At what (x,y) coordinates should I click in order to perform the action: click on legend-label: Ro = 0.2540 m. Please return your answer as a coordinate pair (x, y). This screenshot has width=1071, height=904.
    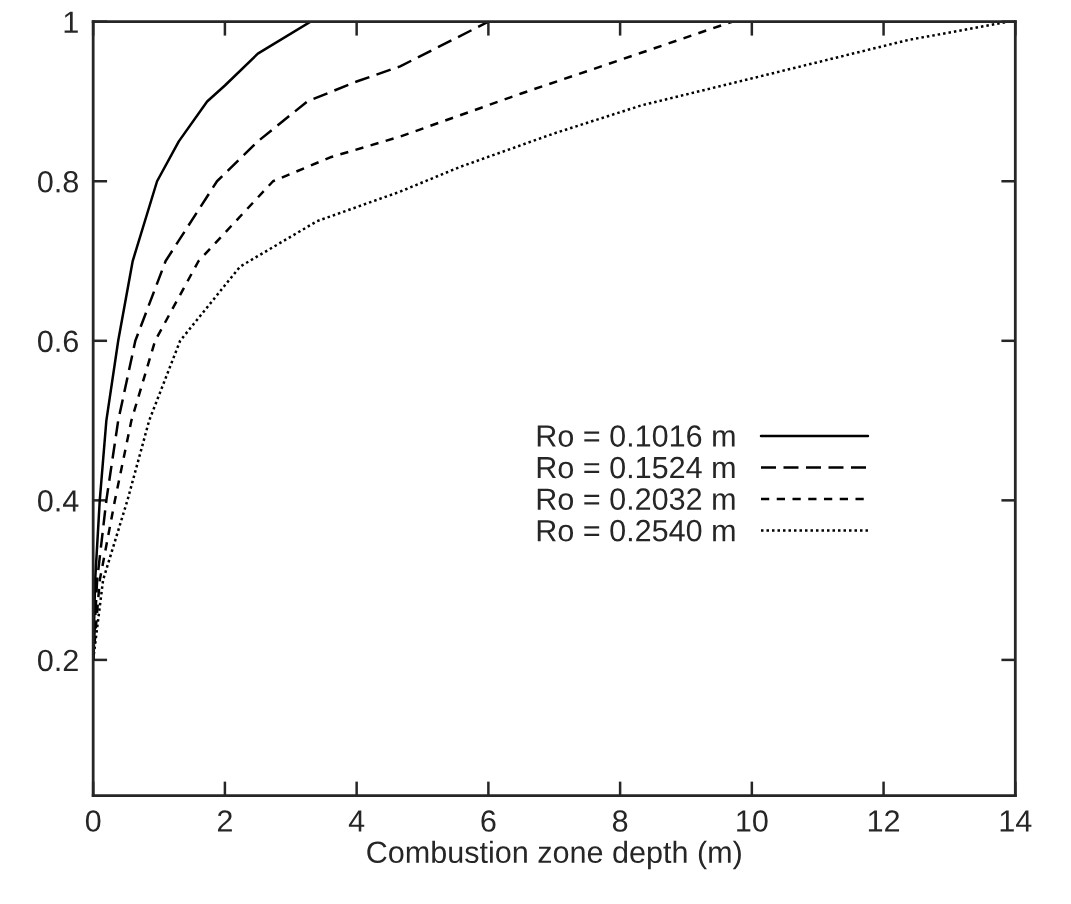
    Looking at the image, I should click on (636, 530).